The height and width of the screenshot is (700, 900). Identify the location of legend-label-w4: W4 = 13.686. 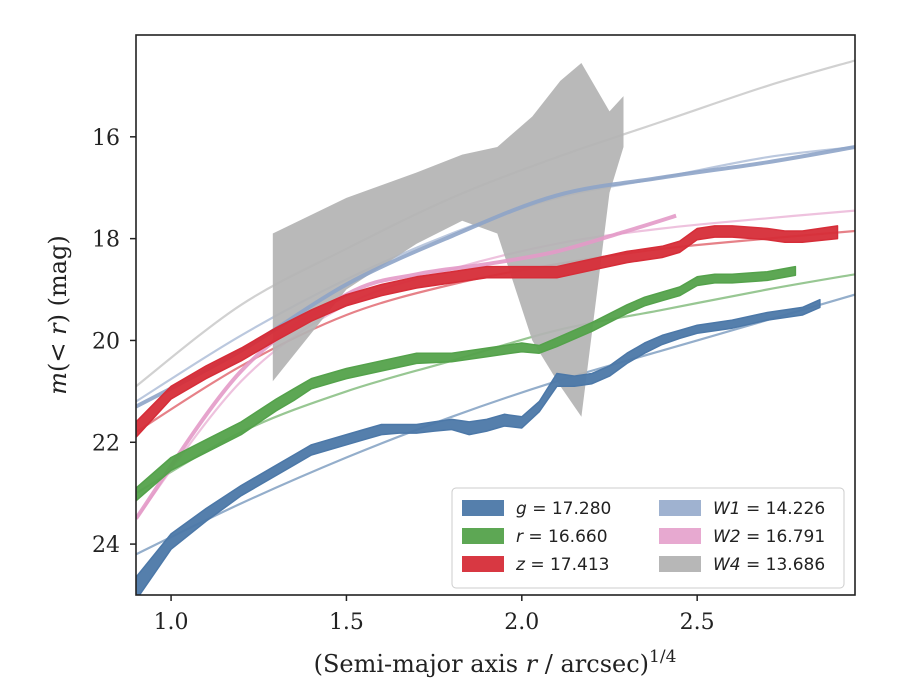
(769, 565).